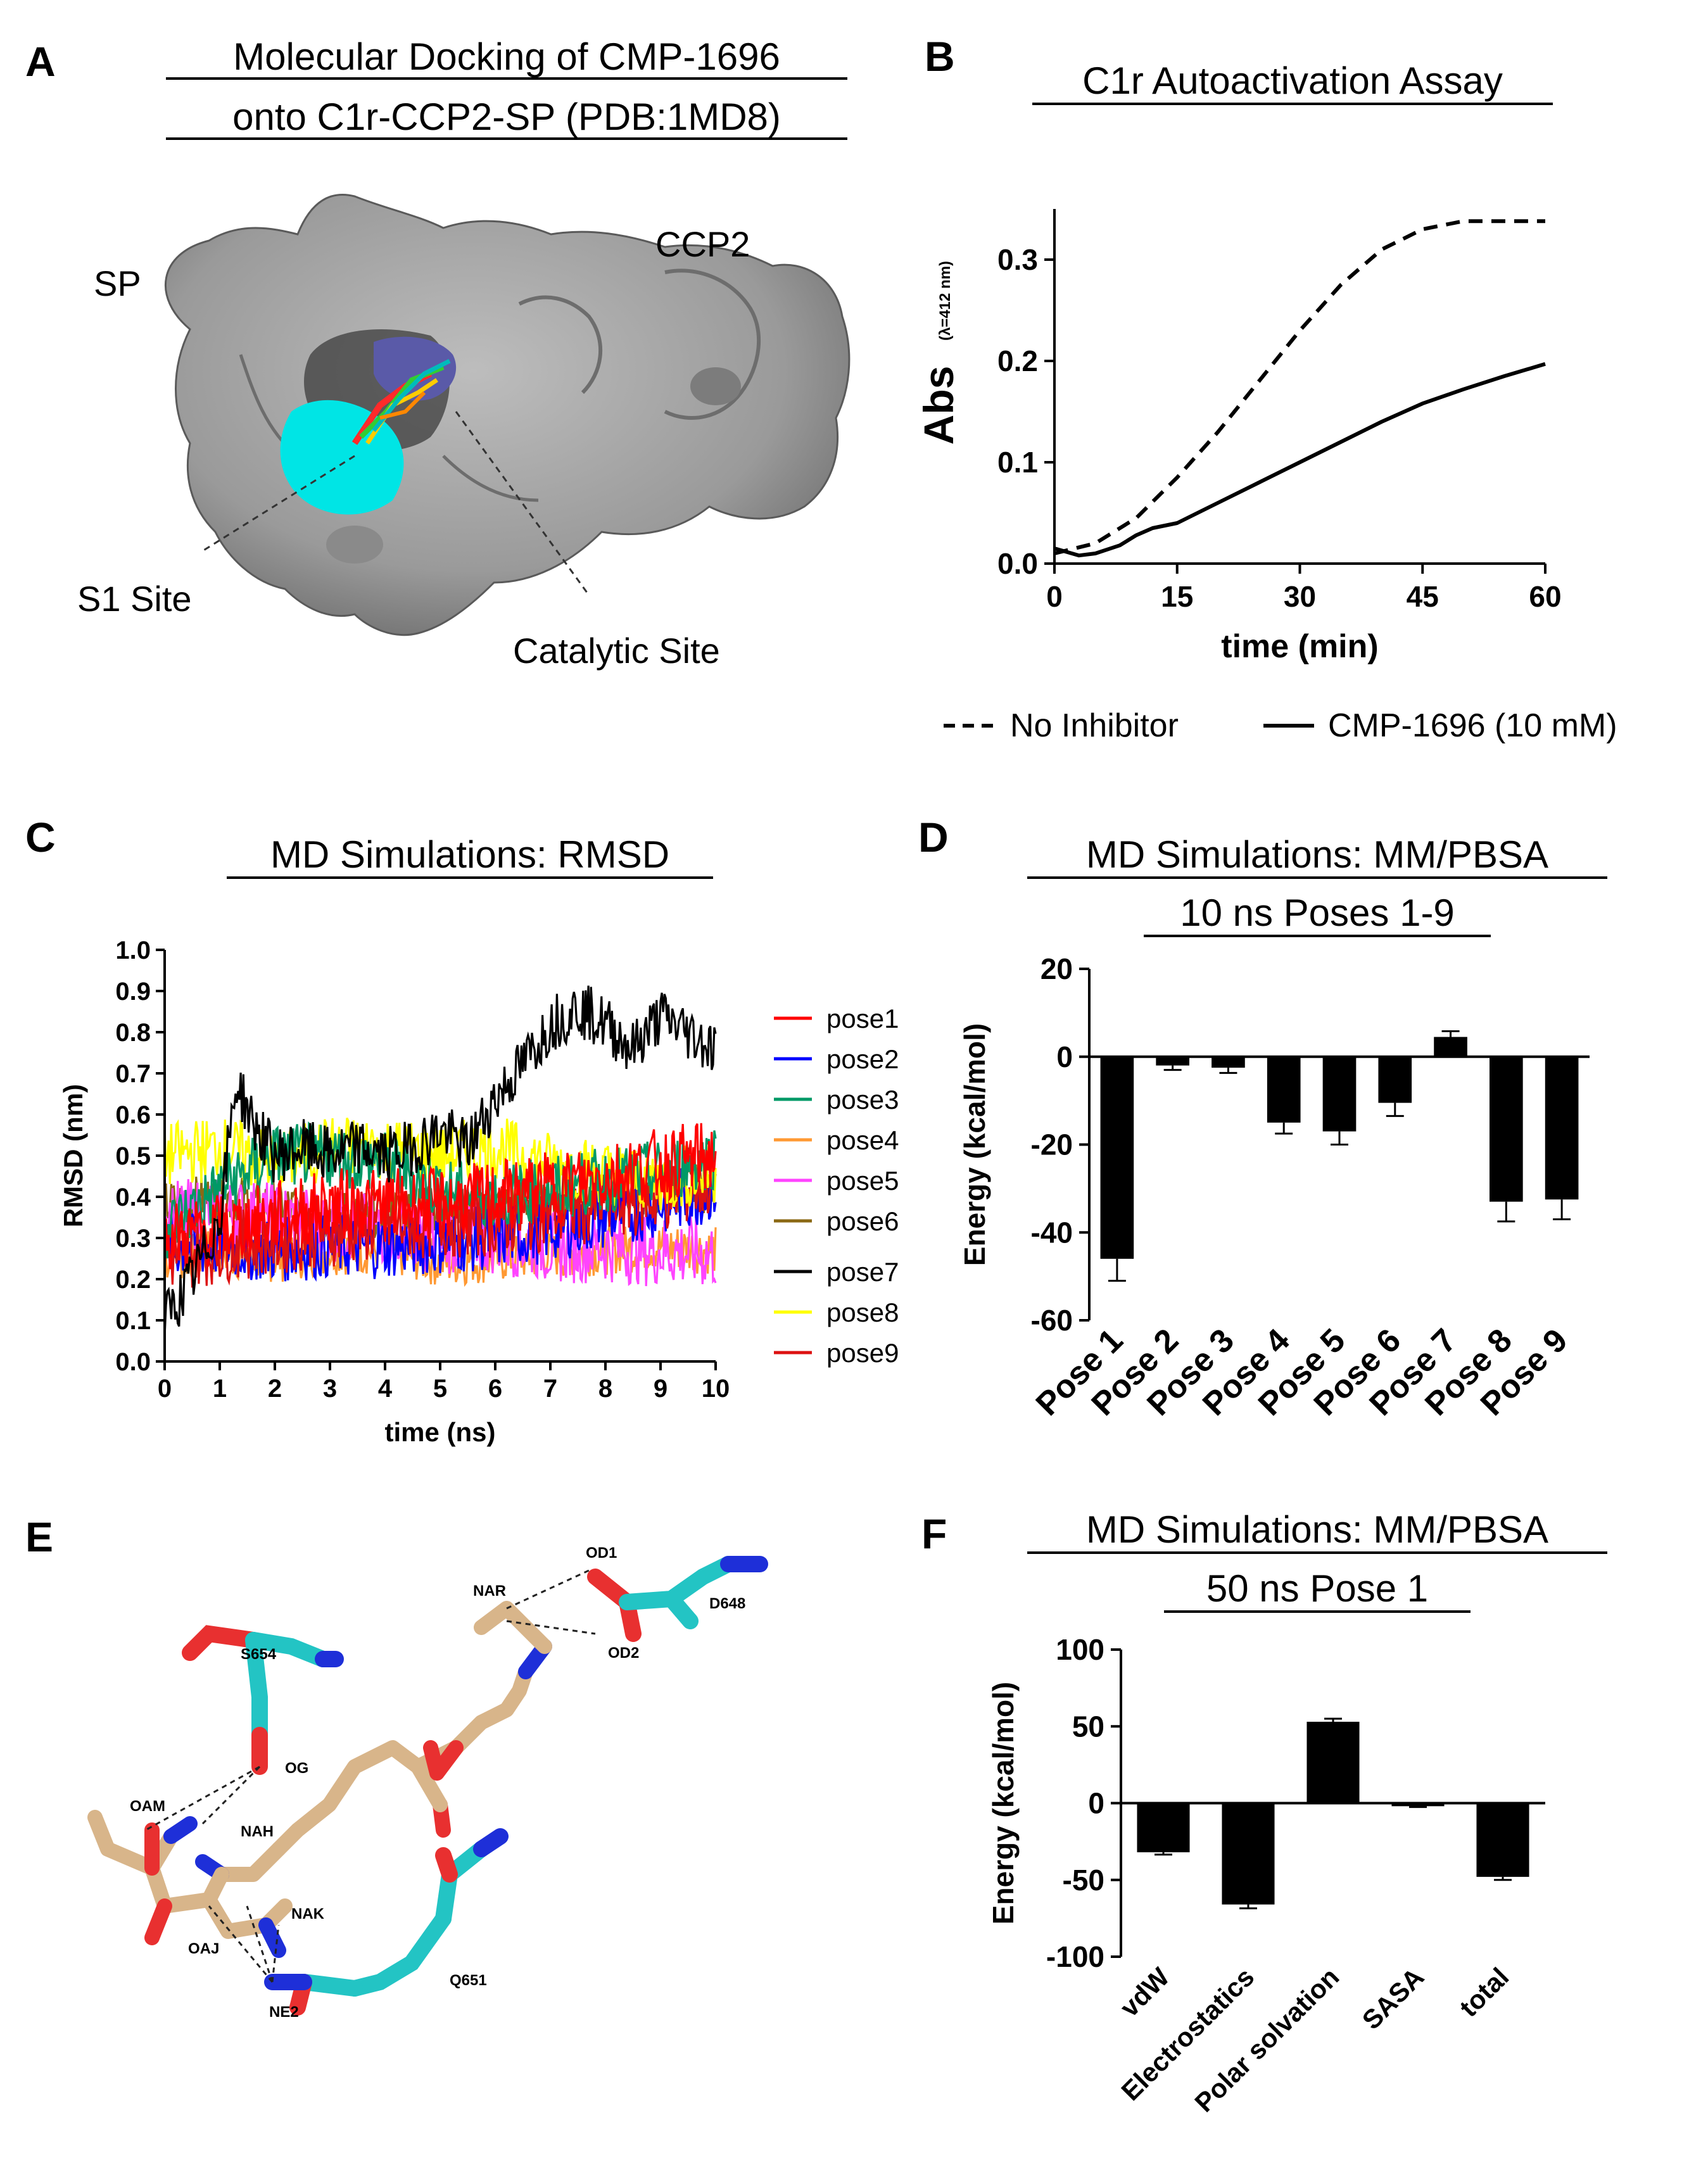 The height and width of the screenshot is (2172, 1708). I want to click on s1-site-leader-line, so click(278, 503).